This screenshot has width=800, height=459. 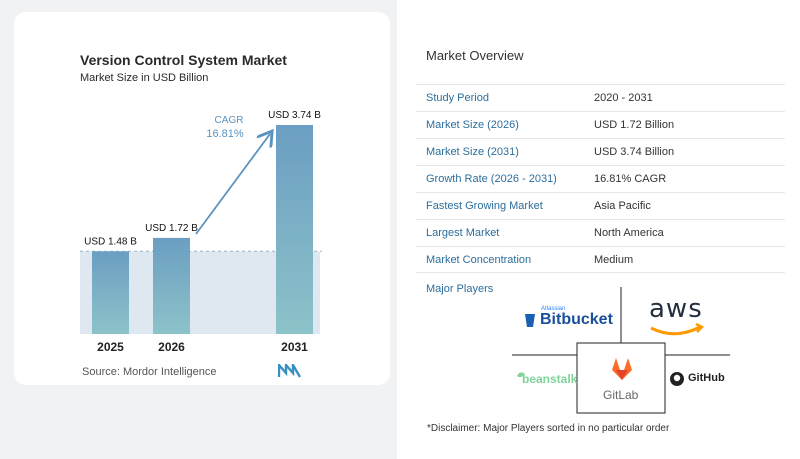 What do you see at coordinates (294, 115) in the screenshot?
I see `data-label-2031: USD 3.74 B` at bounding box center [294, 115].